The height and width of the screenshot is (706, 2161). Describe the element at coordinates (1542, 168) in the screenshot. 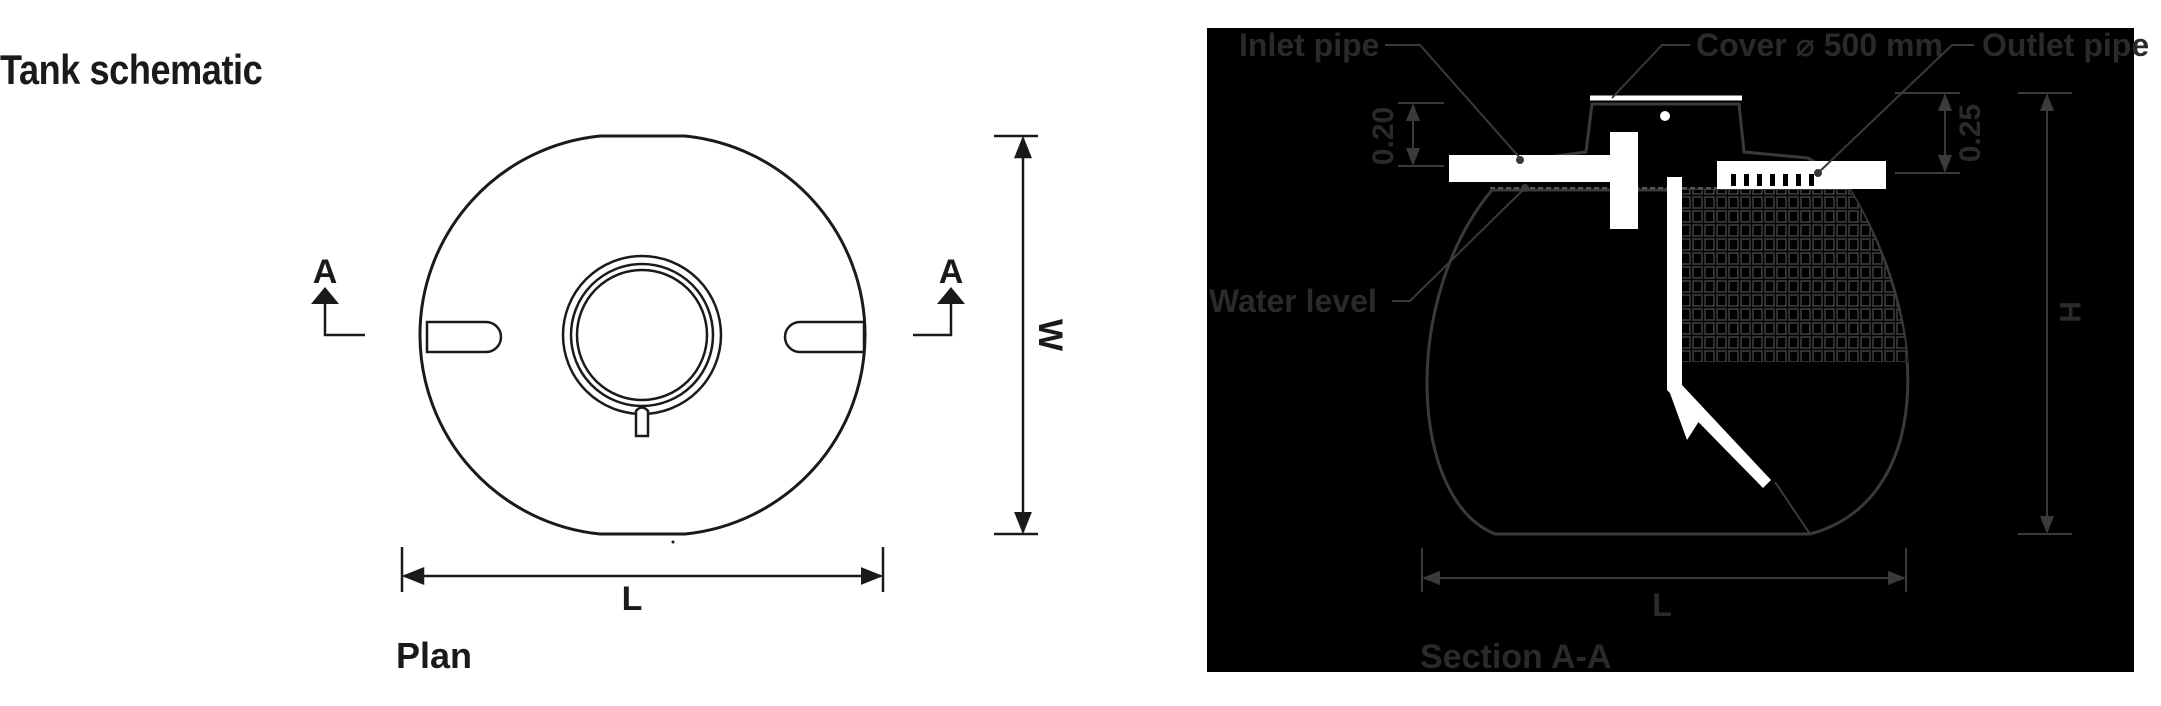

I see `section-inlet-pipe` at that location.